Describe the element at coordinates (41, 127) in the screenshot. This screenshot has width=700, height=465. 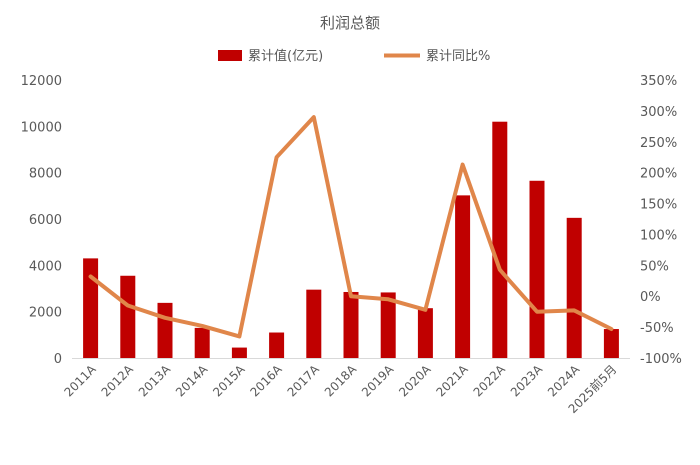
I see `left-tick-label: 10000` at that location.